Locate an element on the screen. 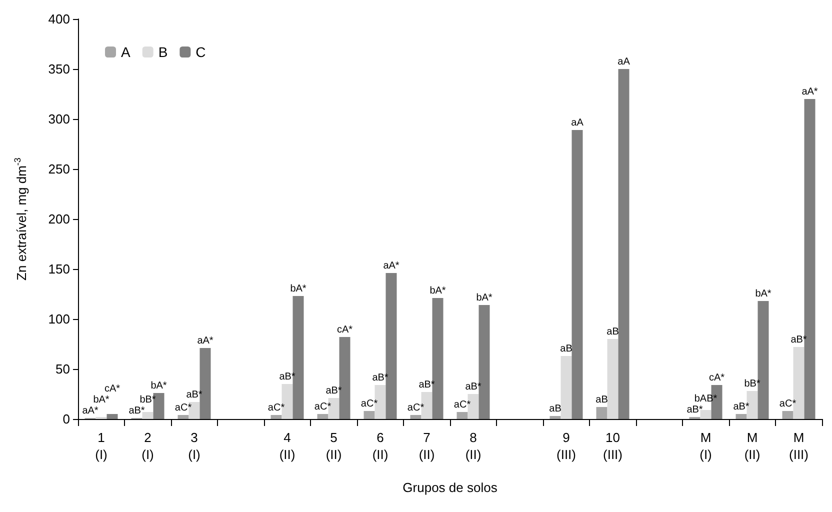 This screenshot has width=832, height=512. y-tick-label: 100 is located at coordinates (59, 319).